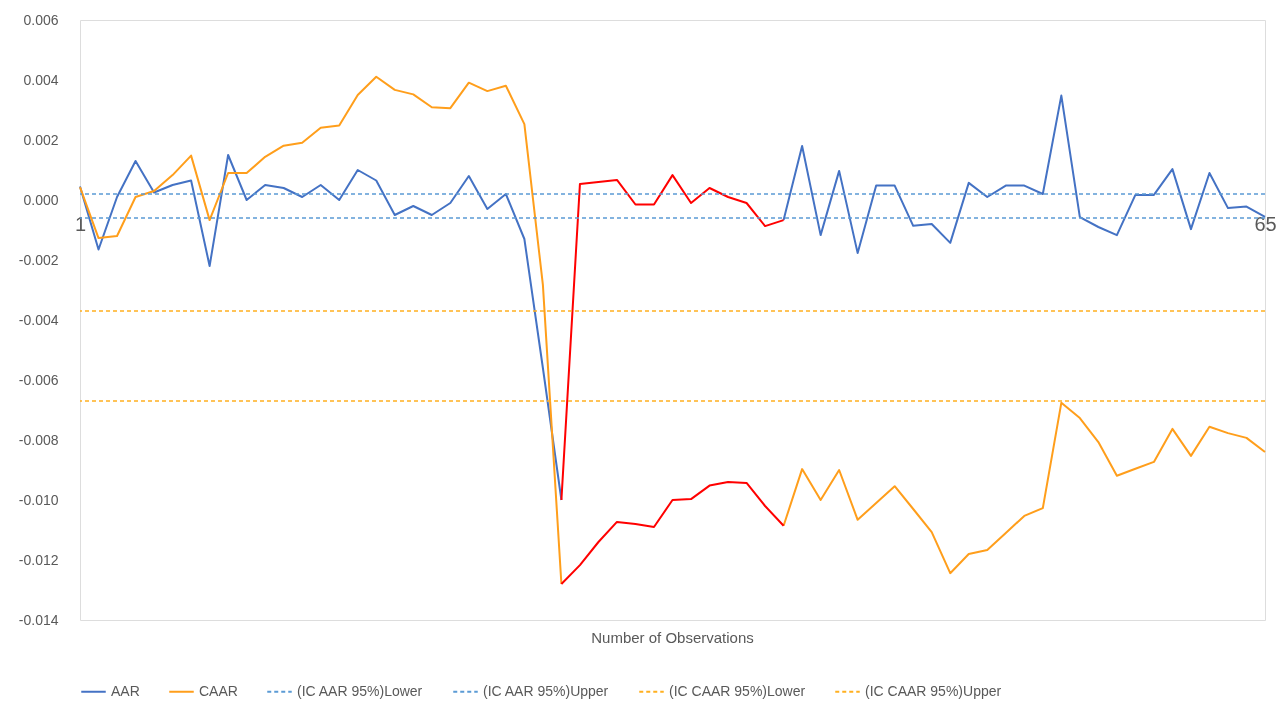  What do you see at coordinates (80, 223) in the screenshot?
I see `x-tick-label: 1` at bounding box center [80, 223].